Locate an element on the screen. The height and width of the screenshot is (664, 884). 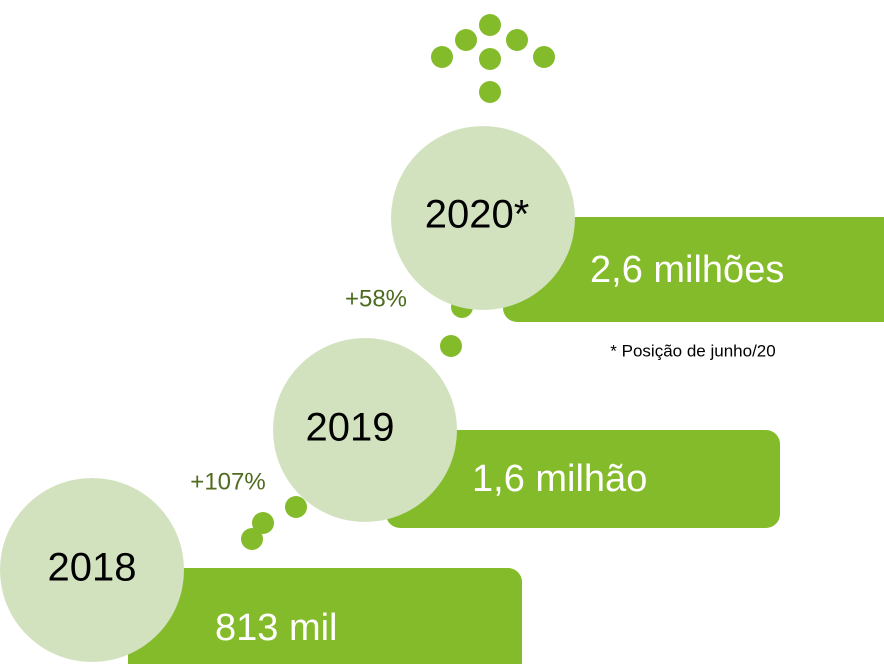
year: 2020* is located at coordinates (477, 215).